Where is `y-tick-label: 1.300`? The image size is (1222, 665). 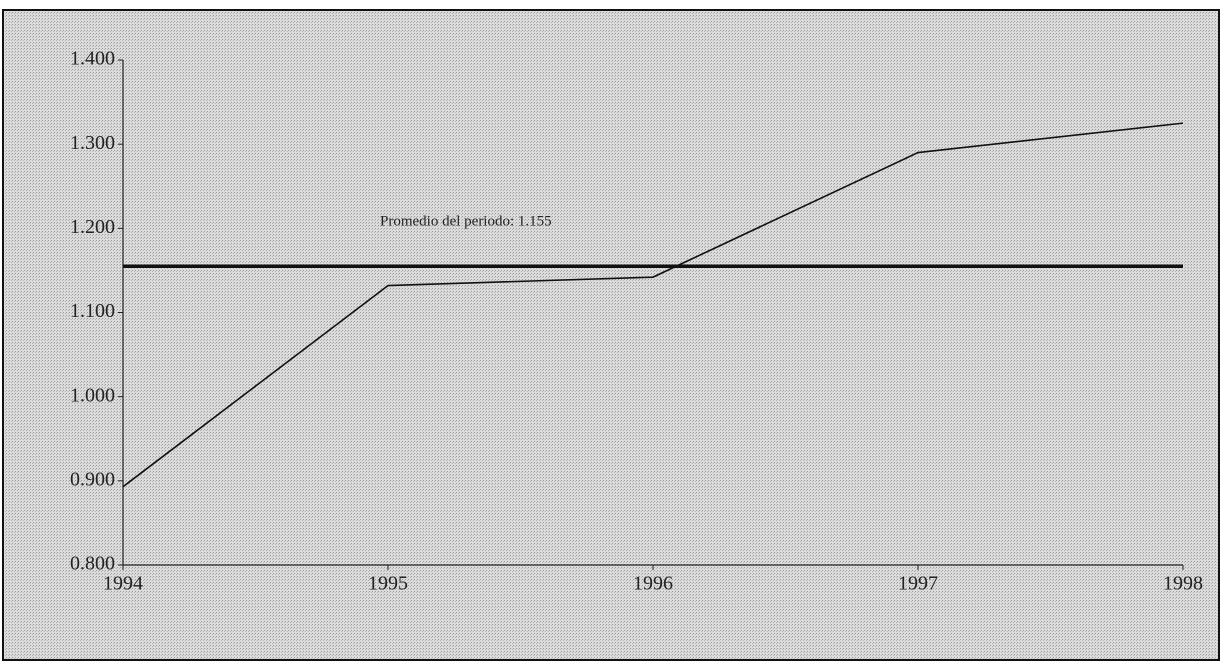
y-tick-label: 1.300 is located at coordinates (92, 143).